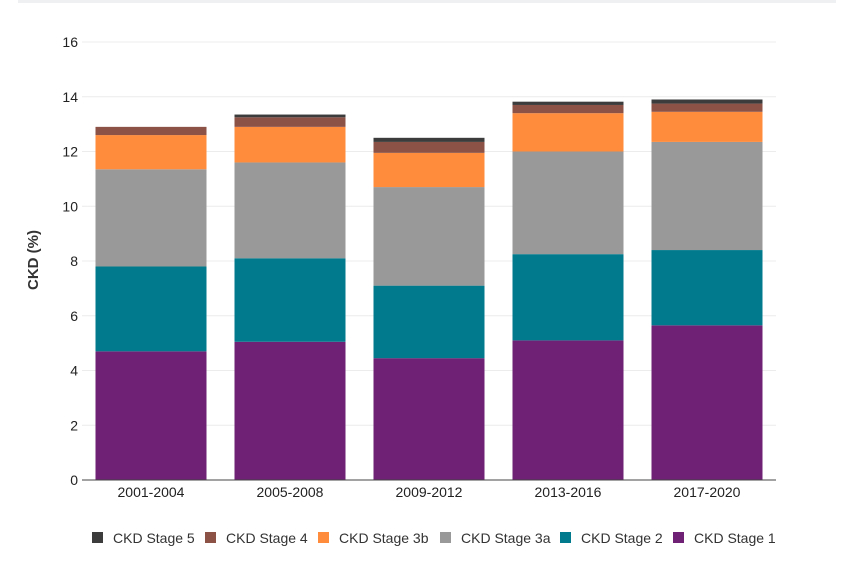 The image size is (844, 583). I want to click on y-tick-label: 2, so click(74, 425).